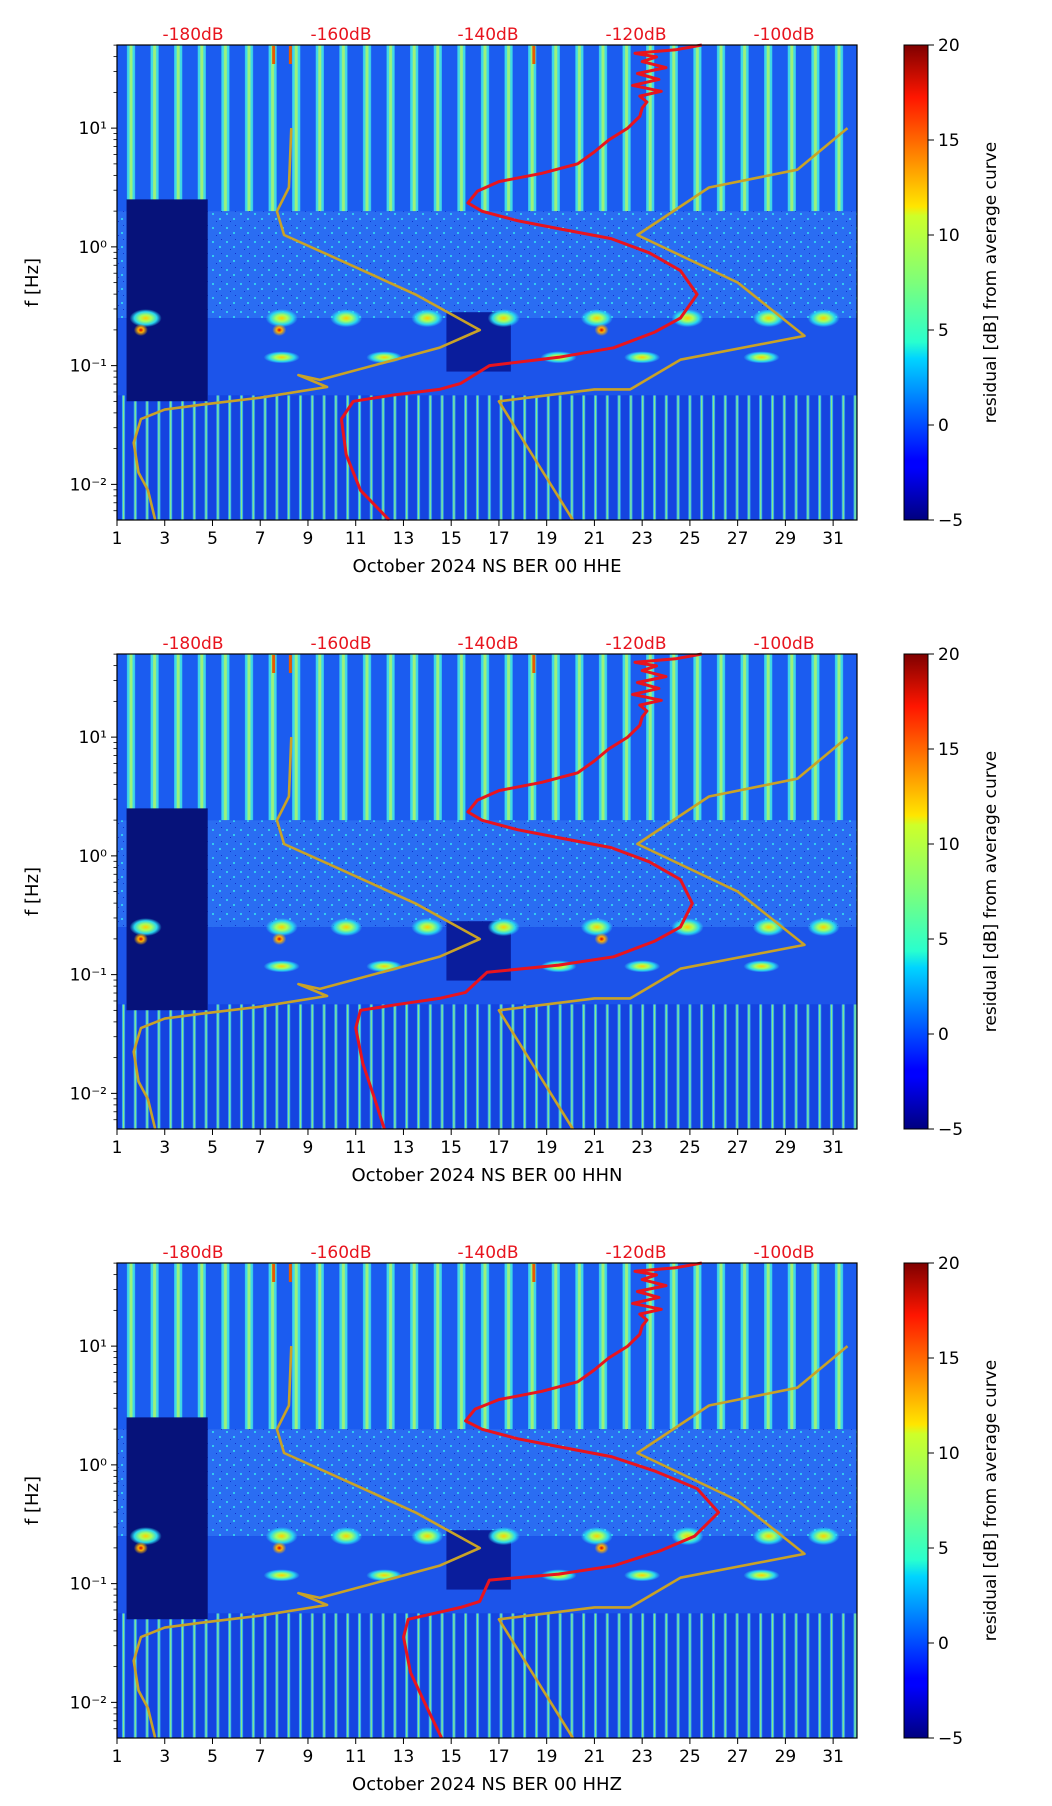 This screenshot has width=1052, height=1806. Describe the element at coordinates (487, 1483) in the screenshot. I see `mid-frequency-band` at that location.